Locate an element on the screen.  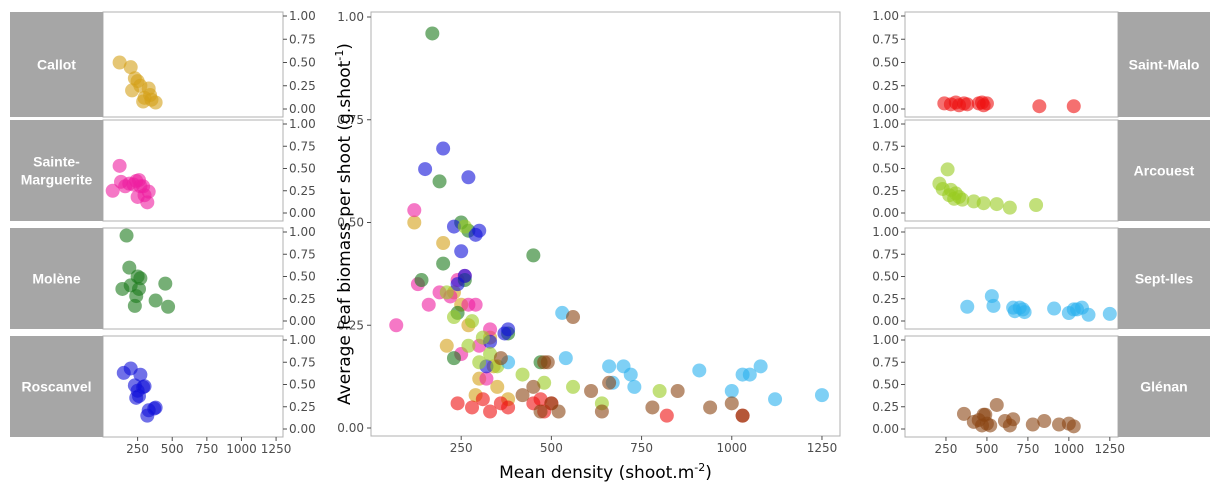
facet-panel: Saint-Malo 0.00 0.25 0.50 0.75 1.00 is located at coordinates (1041, 63).